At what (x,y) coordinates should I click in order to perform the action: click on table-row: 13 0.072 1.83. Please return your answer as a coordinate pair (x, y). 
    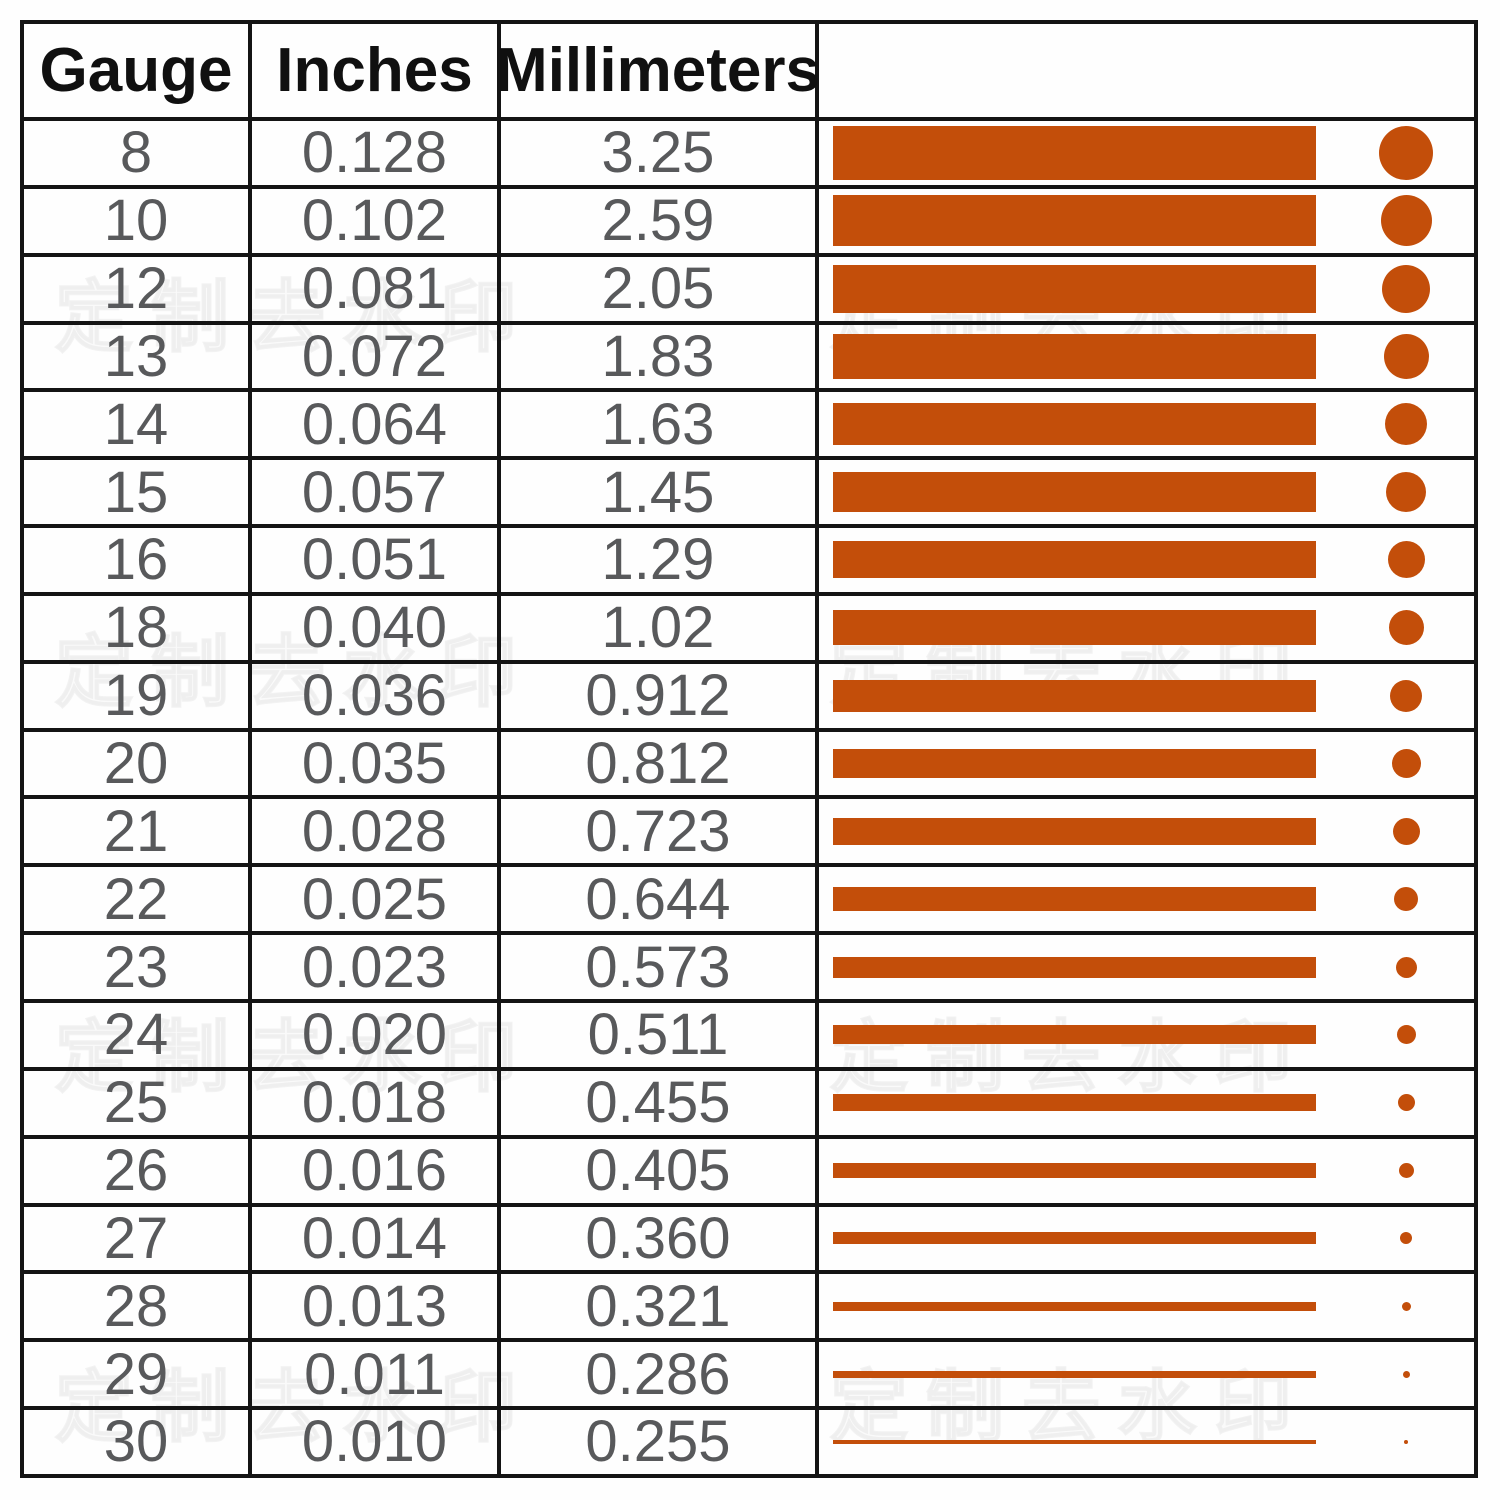
    Looking at the image, I should click on (749, 358).